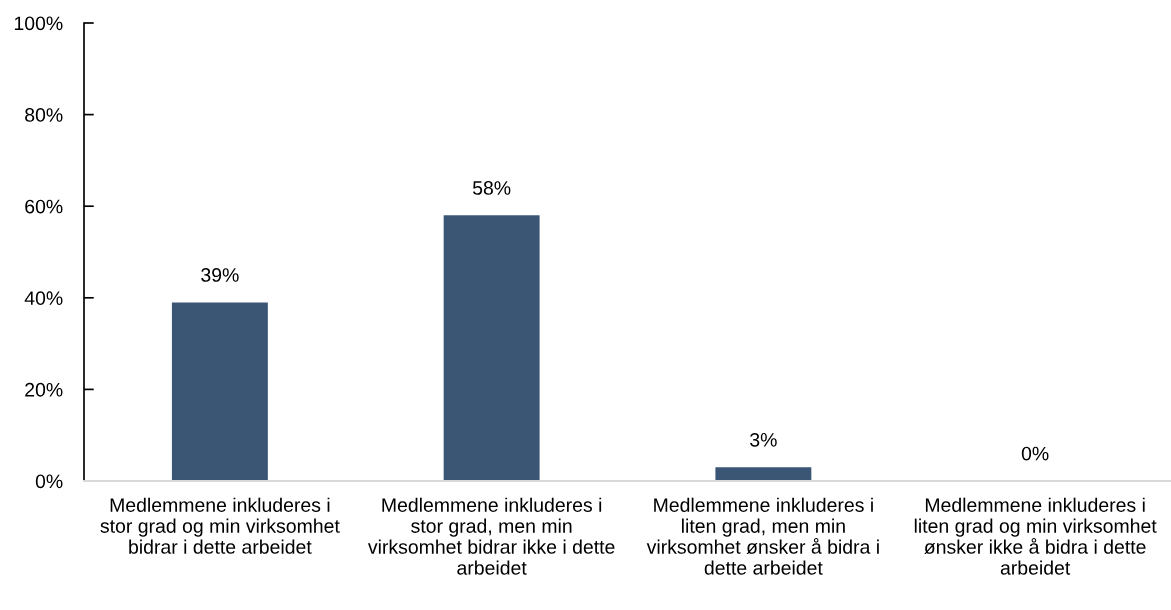 This screenshot has width=1171, height=610. I want to click on x-tick-label: Medlemmene inkluderes i stor grad, men min virksomhet bidrar ikke i dette arbeidet, so click(491, 536).